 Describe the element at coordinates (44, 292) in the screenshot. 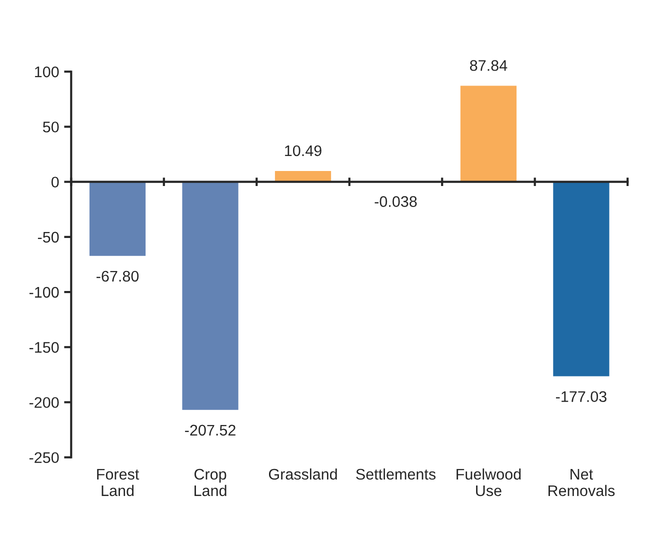

I see `y-tick-label: -100` at that location.